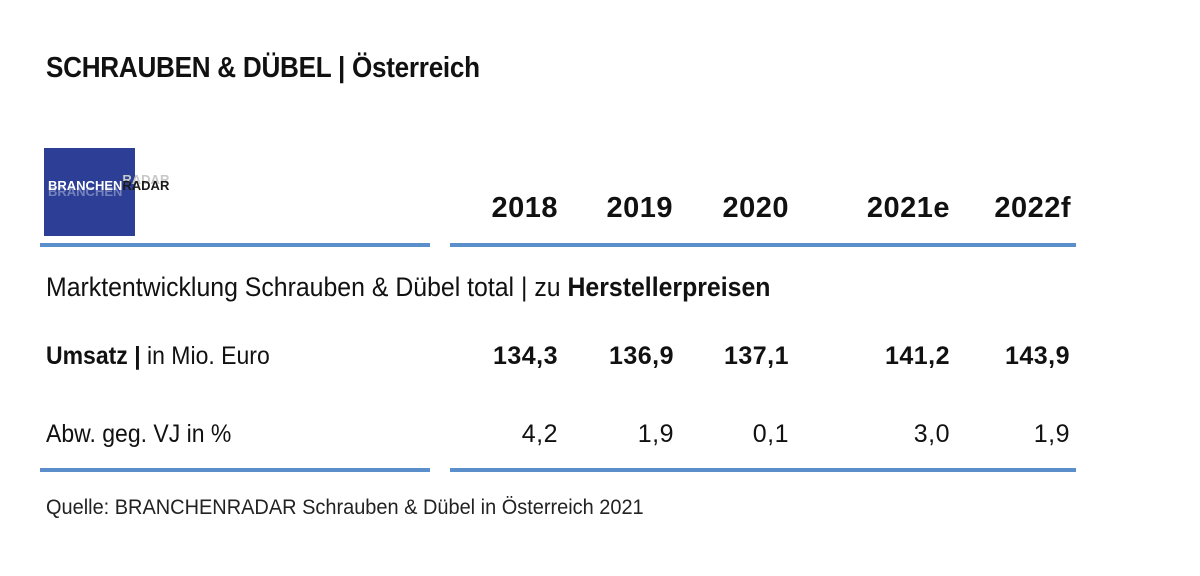 The height and width of the screenshot is (576, 1200). Describe the element at coordinates (756, 356) in the screenshot. I see `table-cell-umsatz-2020: 137,1` at that location.